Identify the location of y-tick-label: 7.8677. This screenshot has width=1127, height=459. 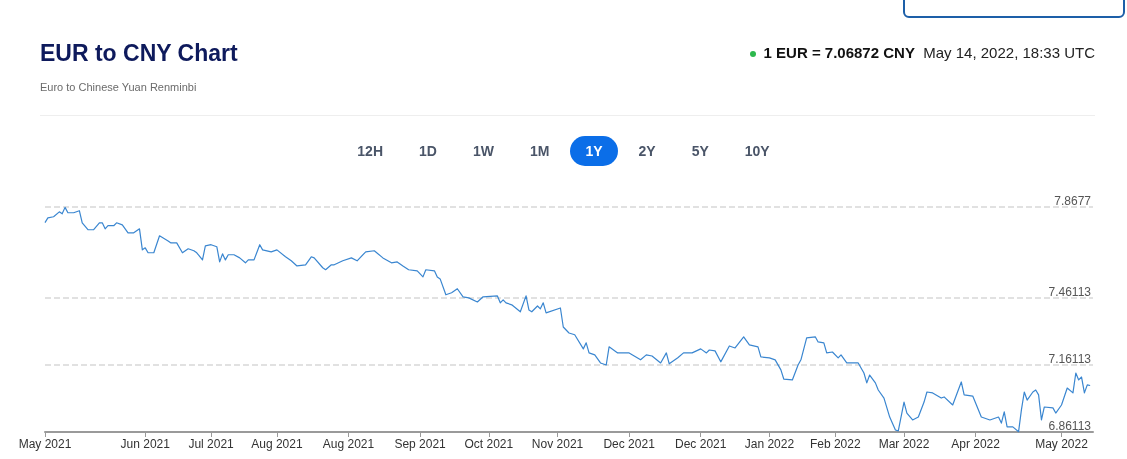
(1073, 201).